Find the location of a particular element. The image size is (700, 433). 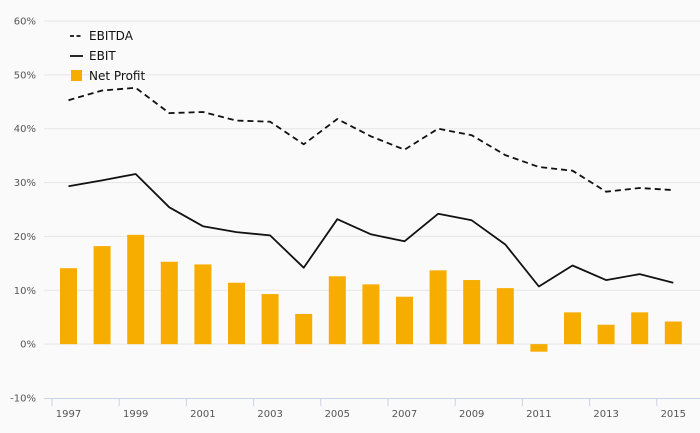

legend-label: EBITDA is located at coordinates (111, 36).